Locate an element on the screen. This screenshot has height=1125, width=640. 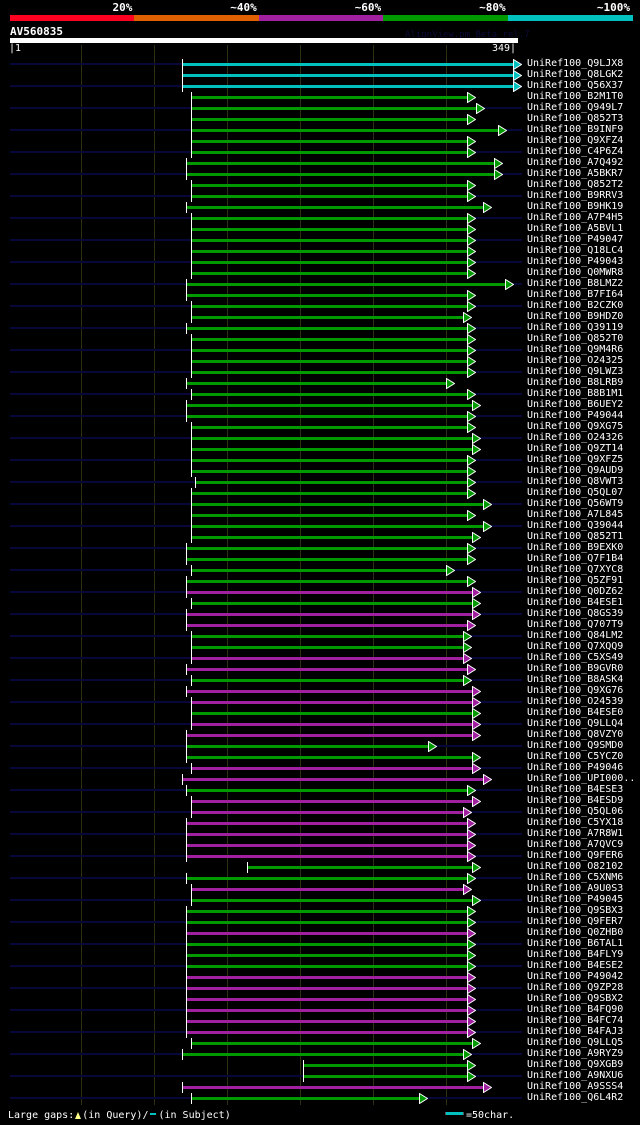
subject-id-link: UniRef100_B9HK19 is located at coordinates (575, 206).